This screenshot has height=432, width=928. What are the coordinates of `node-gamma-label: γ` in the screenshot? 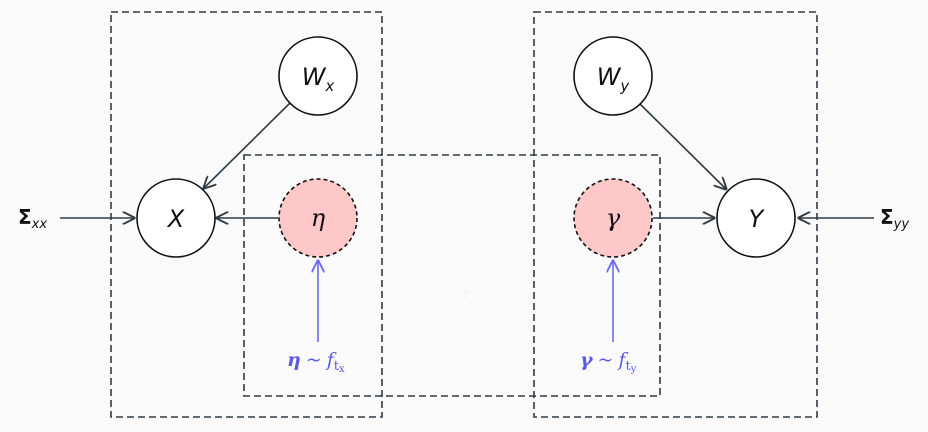 It's located at (613, 218).